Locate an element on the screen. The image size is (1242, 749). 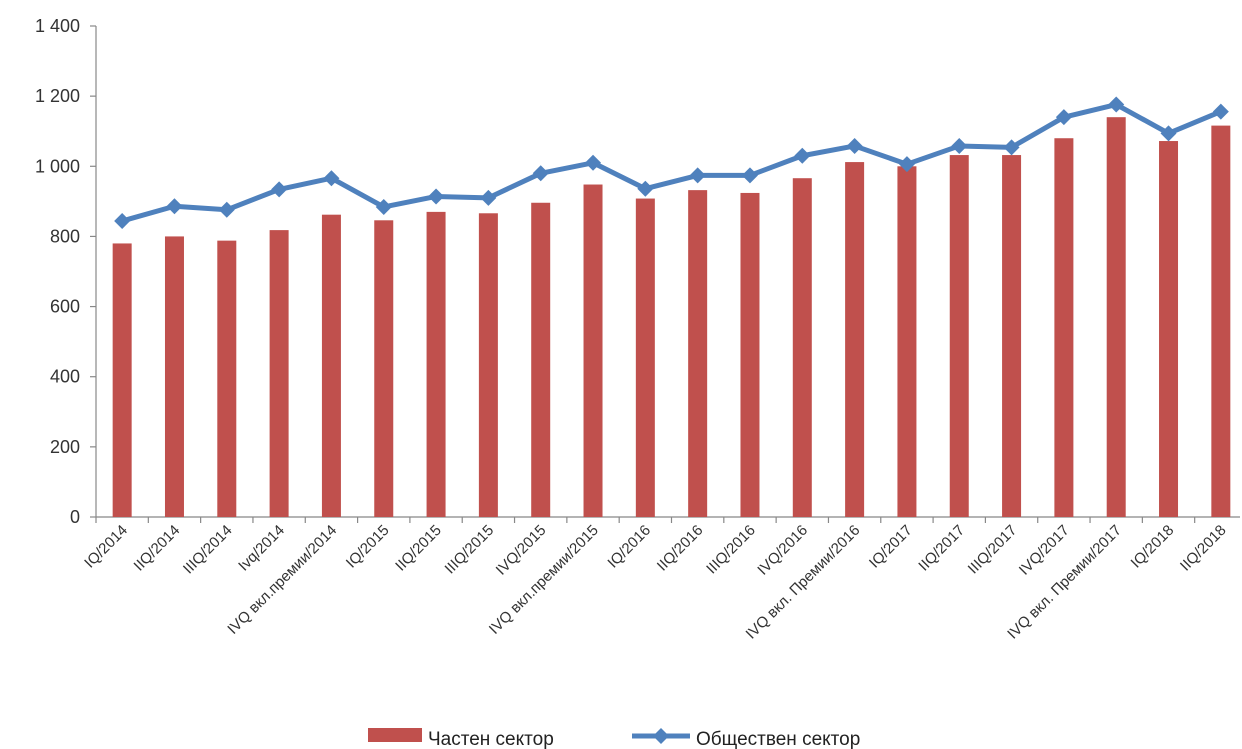
x-tick-label: IIQ/2018 is located at coordinates (1203, 548).